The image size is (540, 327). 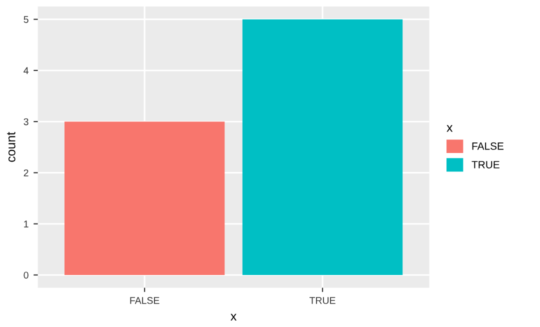 What do you see at coordinates (26, 172) in the screenshot?
I see `y-tick-label: 2` at bounding box center [26, 172].